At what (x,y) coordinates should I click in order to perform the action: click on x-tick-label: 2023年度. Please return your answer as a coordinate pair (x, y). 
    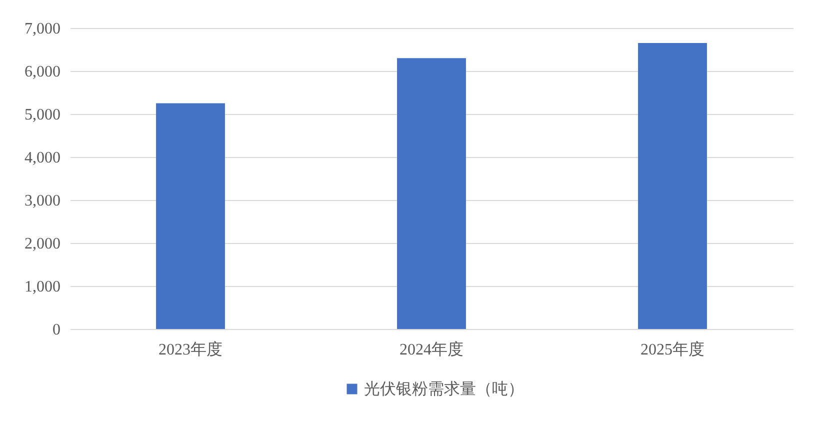
    Looking at the image, I should click on (190, 349).